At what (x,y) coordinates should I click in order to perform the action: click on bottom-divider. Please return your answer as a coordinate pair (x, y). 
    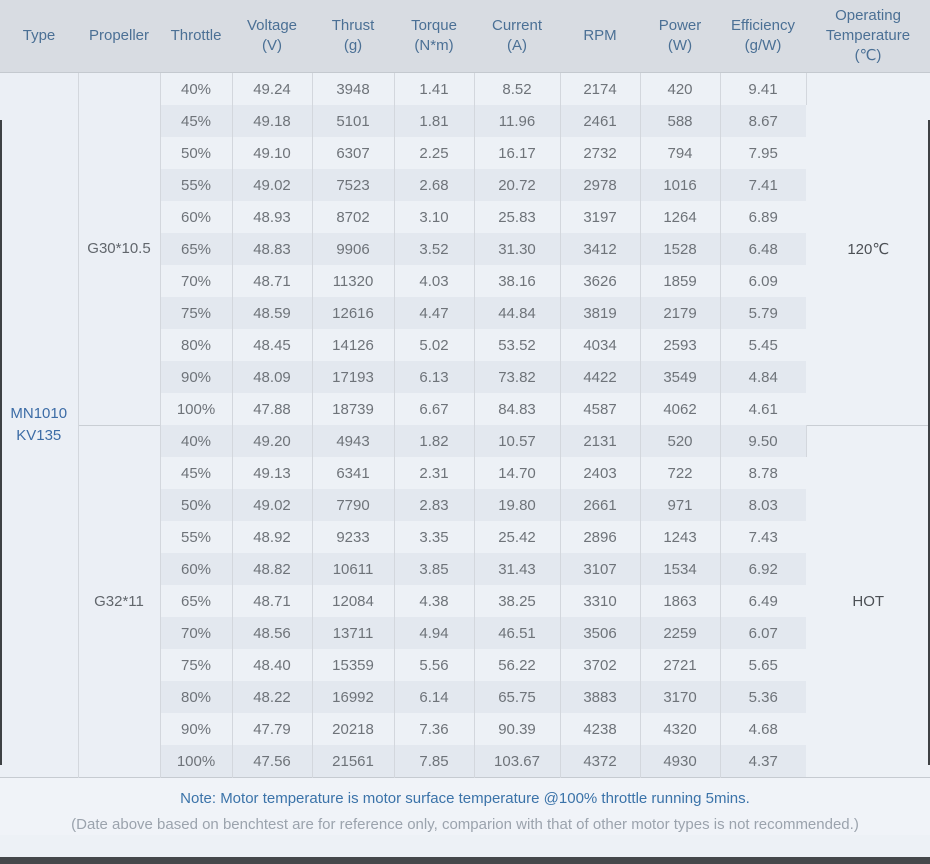
    Looking at the image, I should click on (465, 860).